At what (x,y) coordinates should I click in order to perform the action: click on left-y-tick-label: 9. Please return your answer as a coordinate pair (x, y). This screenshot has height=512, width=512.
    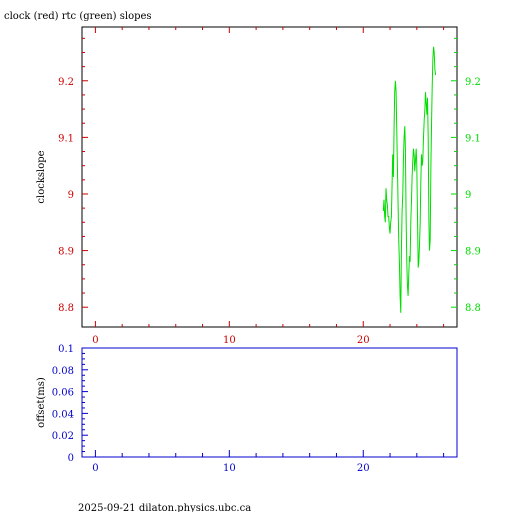
    Looking at the image, I should click on (71, 195).